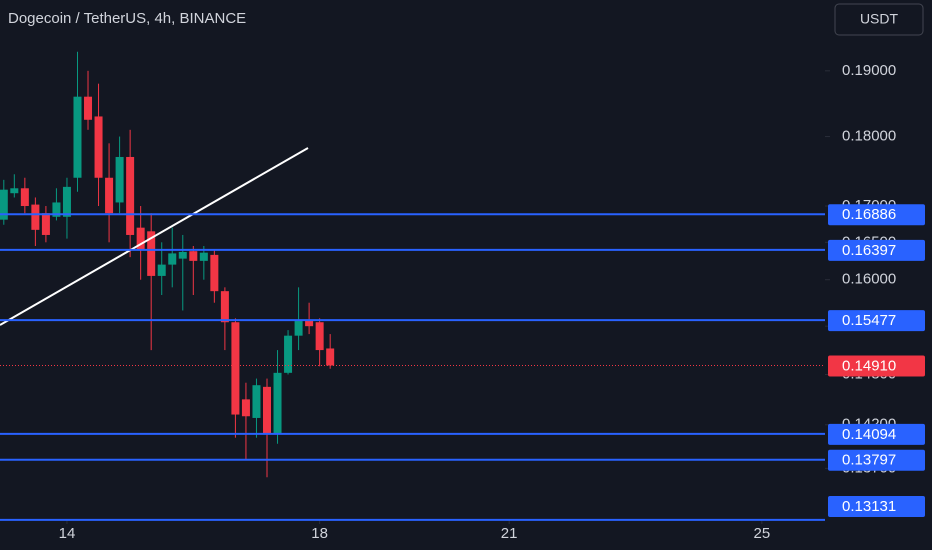  Describe the element at coordinates (869, 434) in the screenshot. I see `price-label: 0.14094` at that location.